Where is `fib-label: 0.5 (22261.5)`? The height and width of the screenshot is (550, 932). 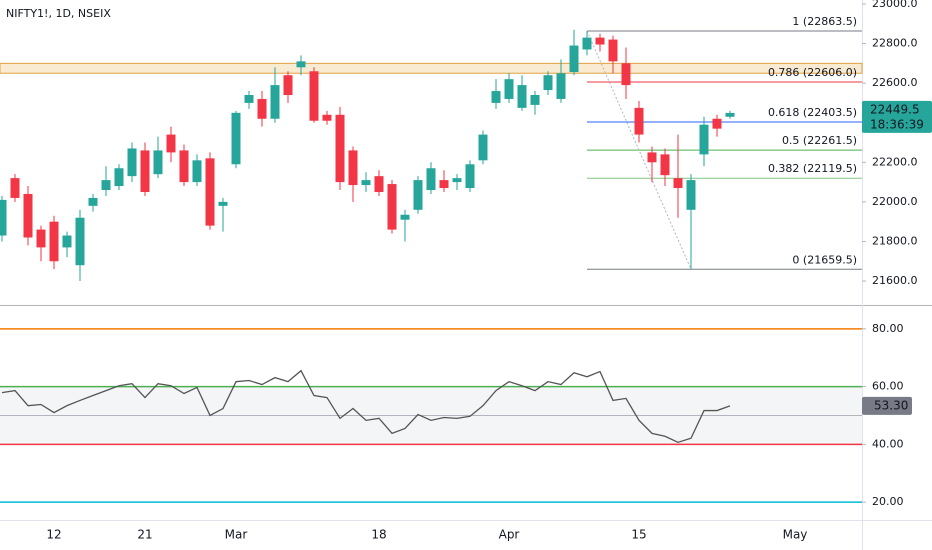
fib-label: 0.5 (22261.5) is located at coordinates (819, 140).